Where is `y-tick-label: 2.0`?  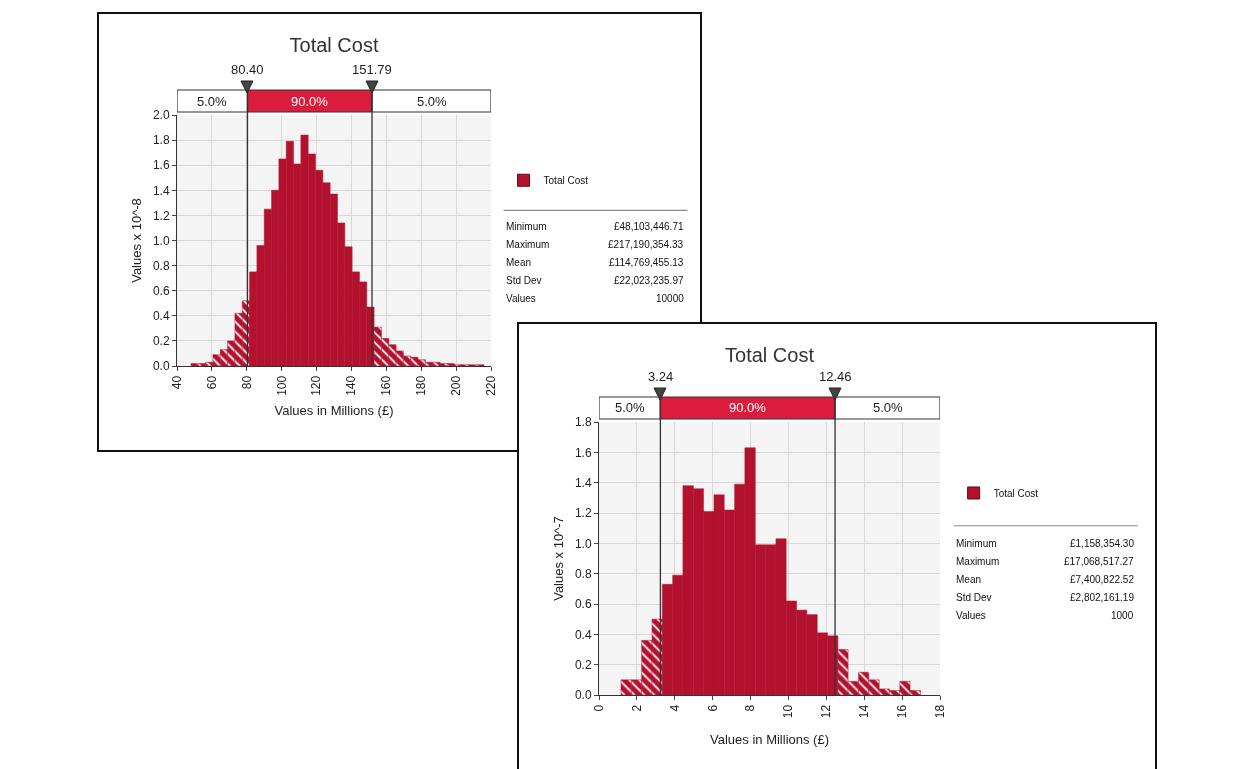
y-tick-label: 2.0 is located at coordinates (161, 115).